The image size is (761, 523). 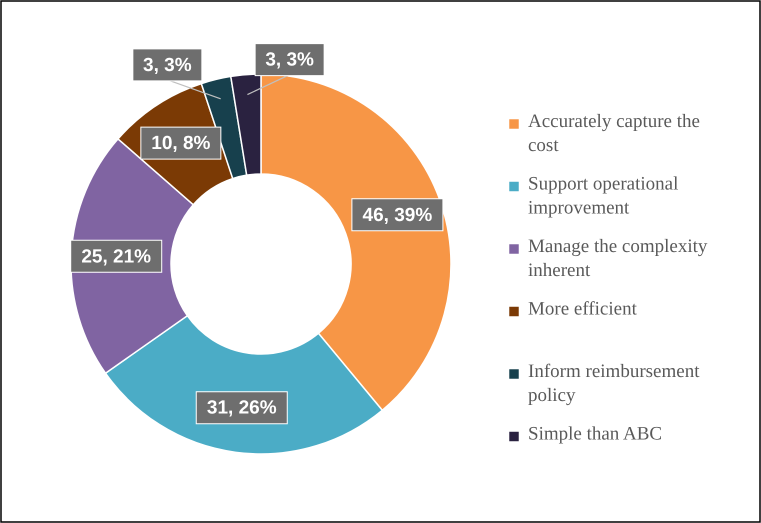 What do you see at coordinates (116, 257) in the screenshot?
I see `data-label: 25, 21%` at bounding box center [116, 257].